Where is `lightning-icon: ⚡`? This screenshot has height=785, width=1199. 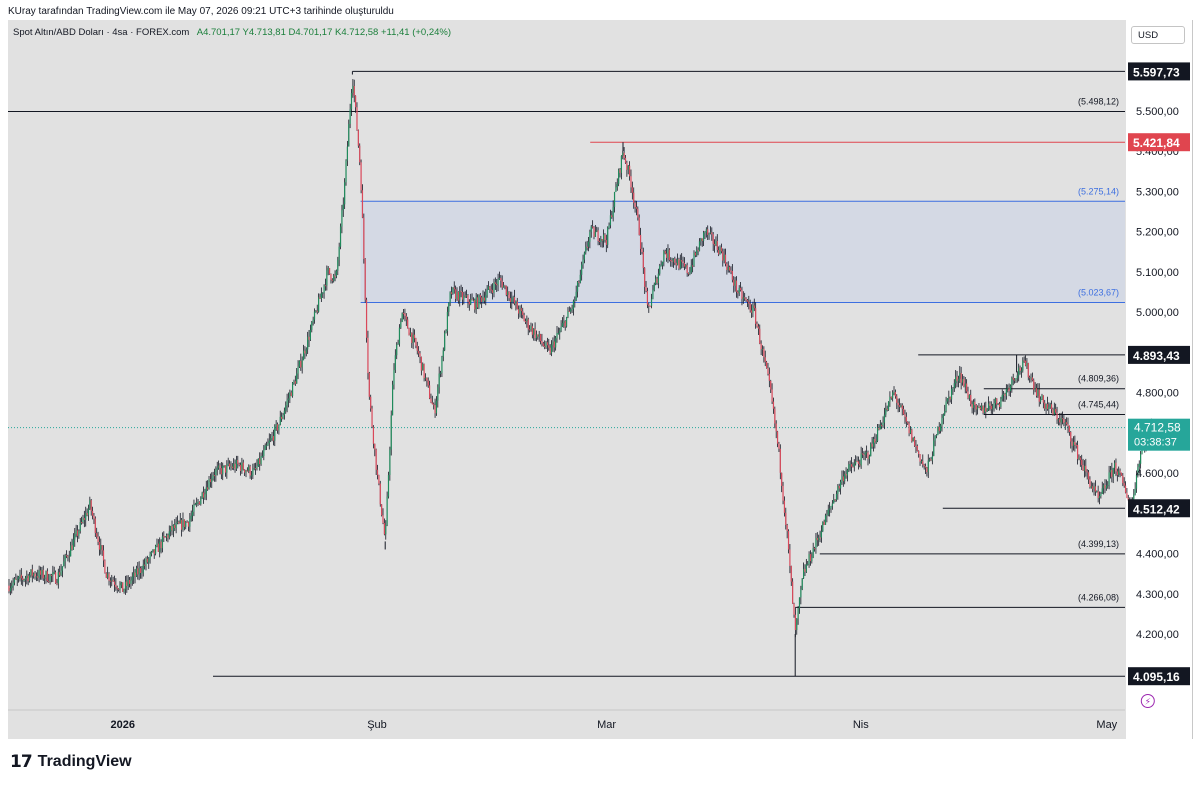 lightning-icon: ⚡ is located at coordinates (1148, 703).